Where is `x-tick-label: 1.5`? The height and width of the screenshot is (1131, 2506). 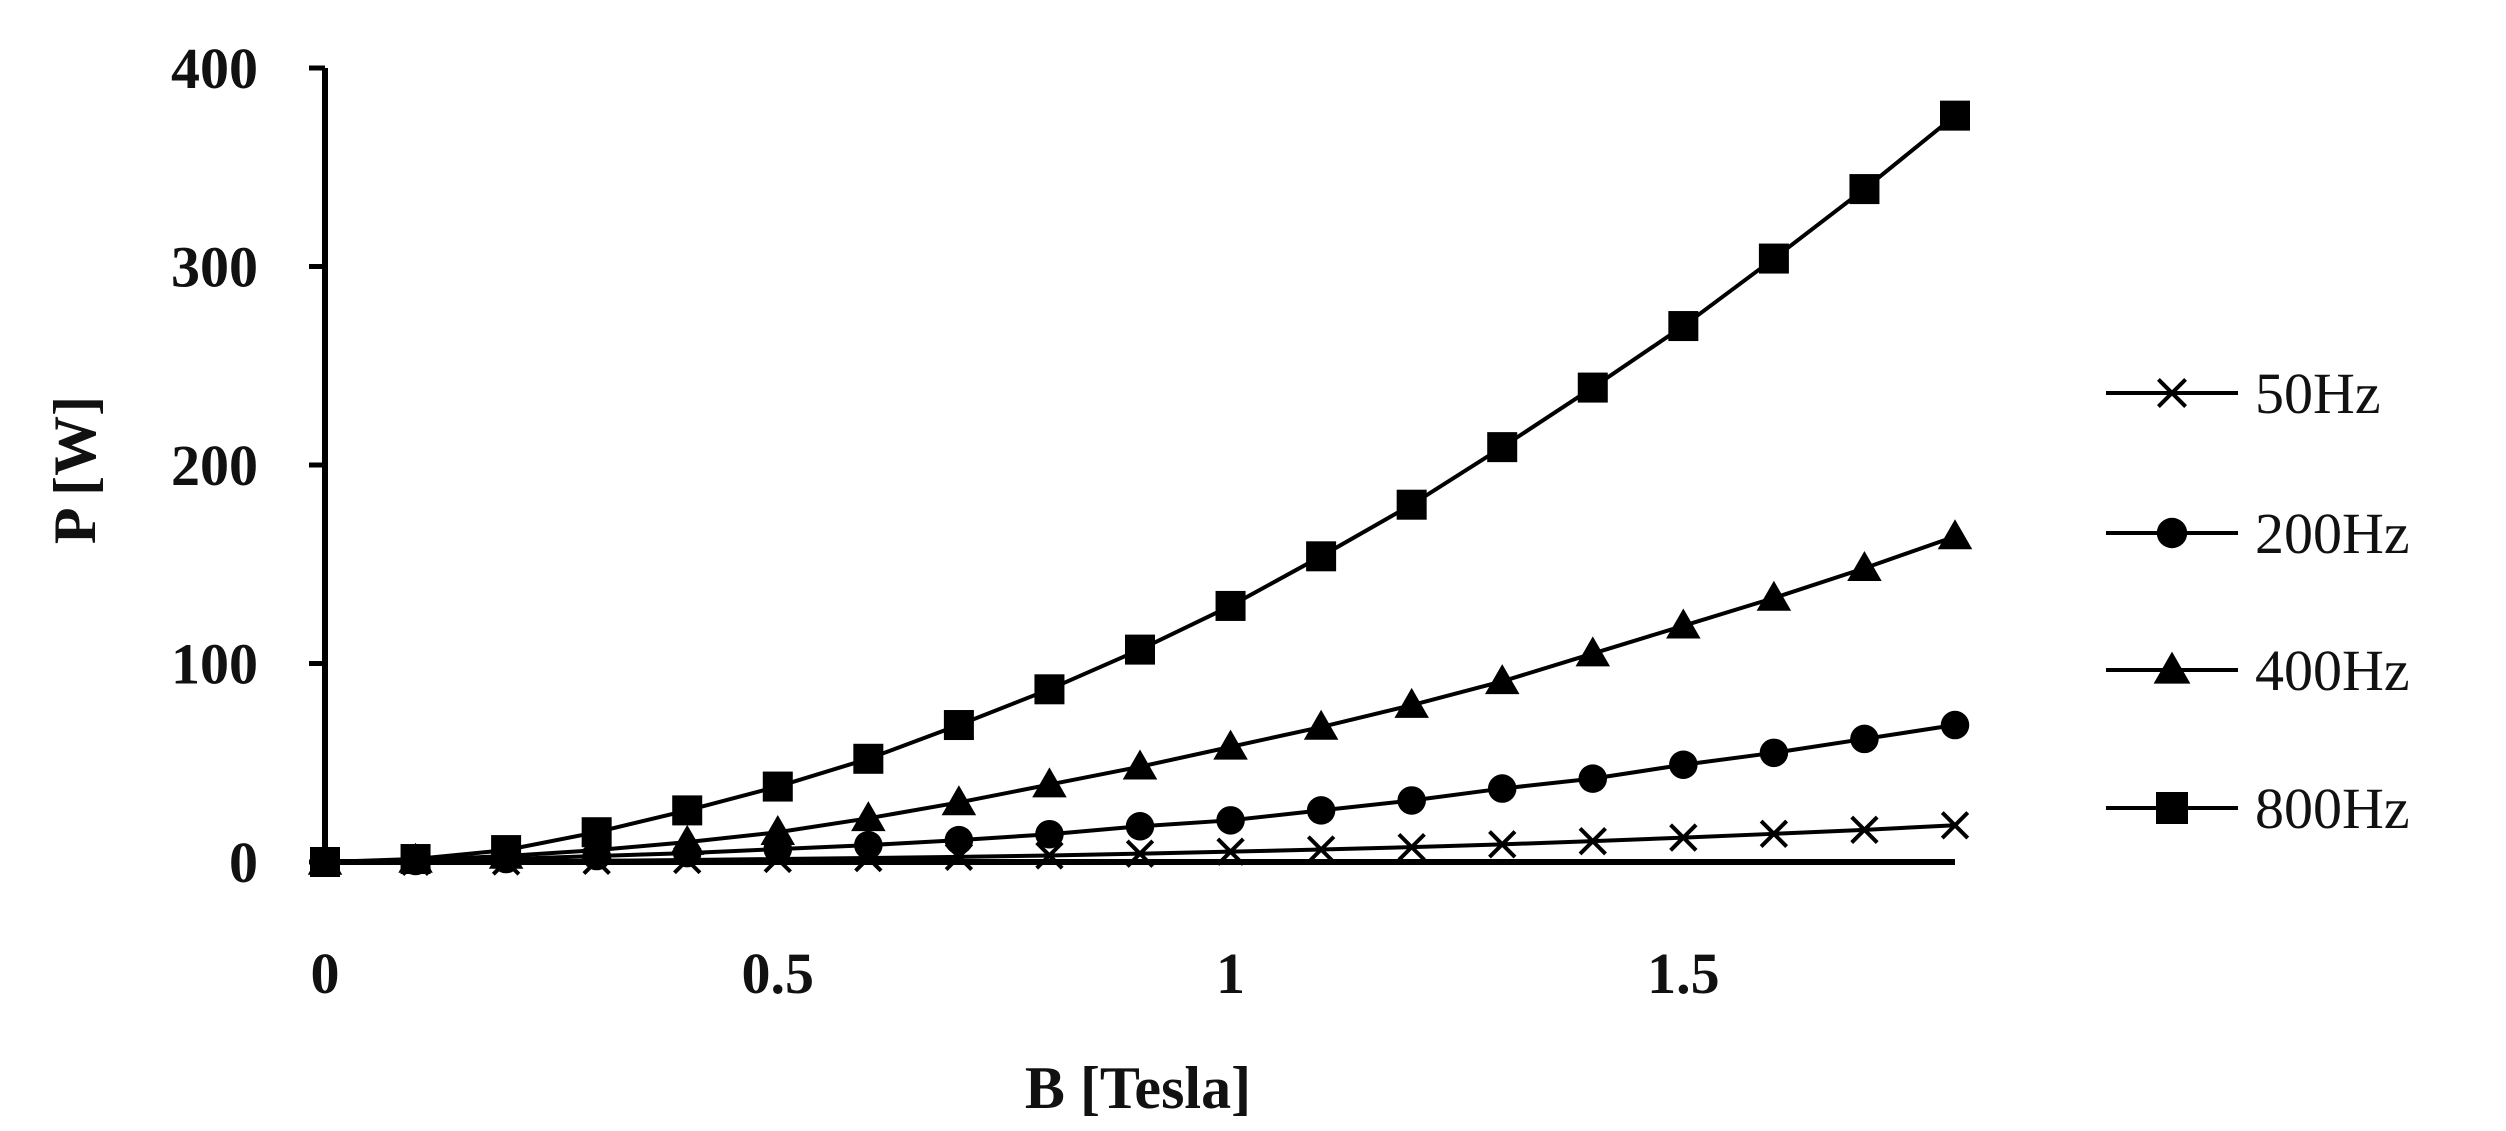
x-tick-label: 1.5 is located at coordinates (1683, 973).